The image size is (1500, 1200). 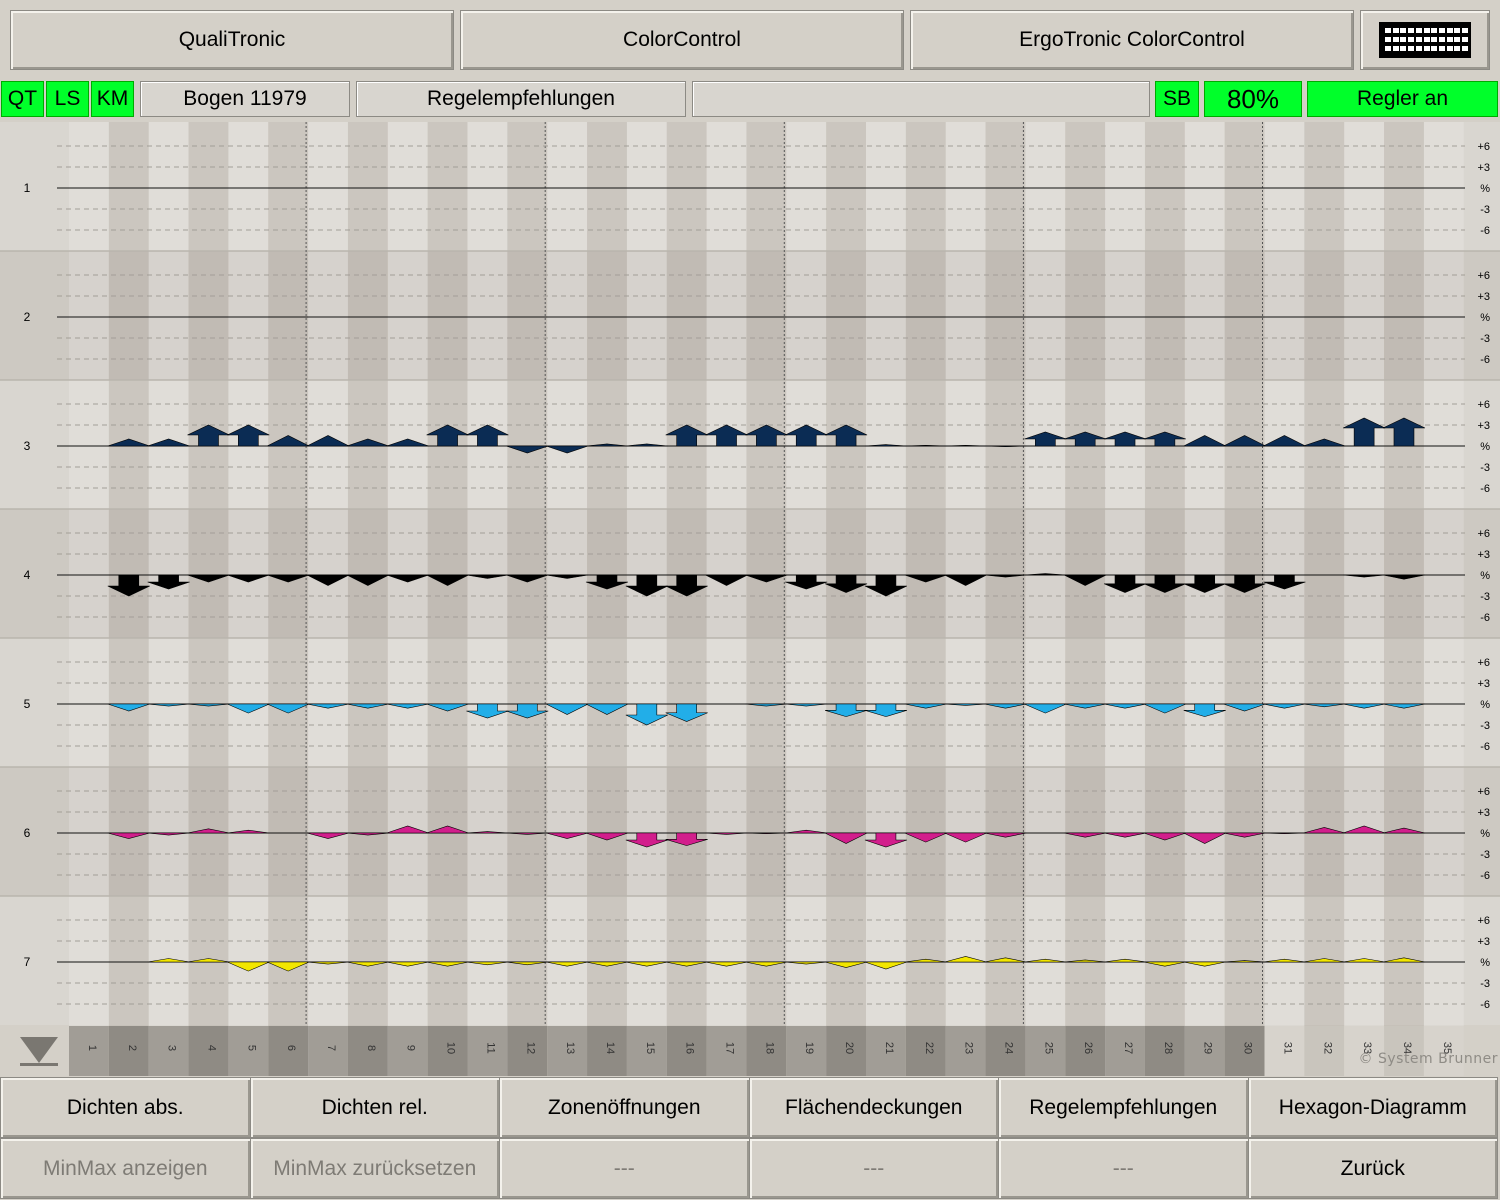 I want to click on tab-ergotronic-label: ErgoTronic ColorControl, so click(x=1132, y=39).